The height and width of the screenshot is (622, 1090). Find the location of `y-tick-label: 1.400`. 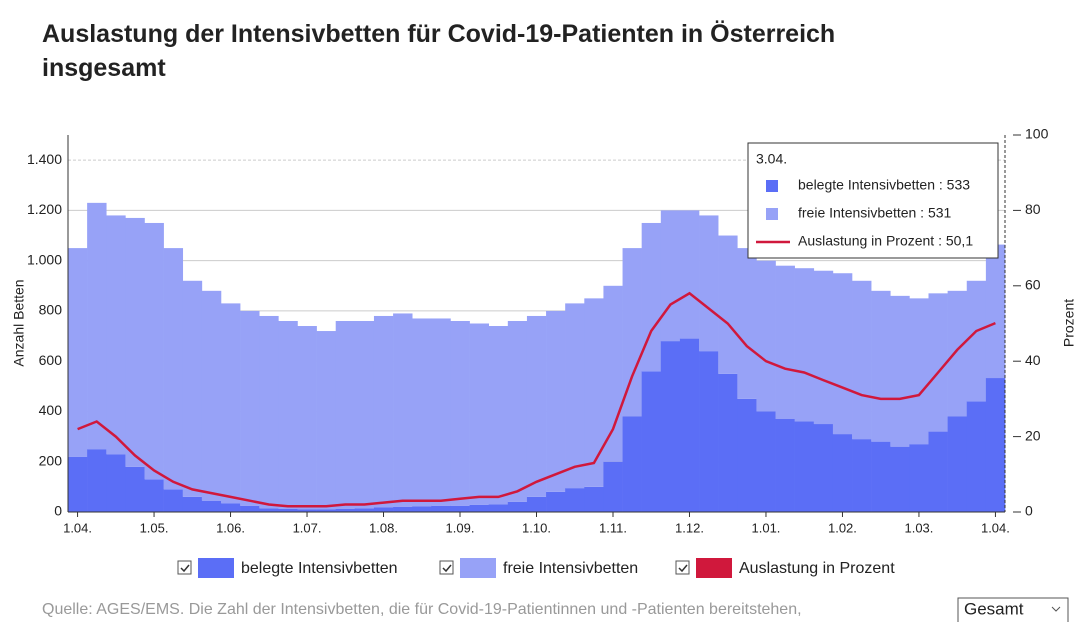

y-tick-label: 1.400 is located at coordinates (44, 159).